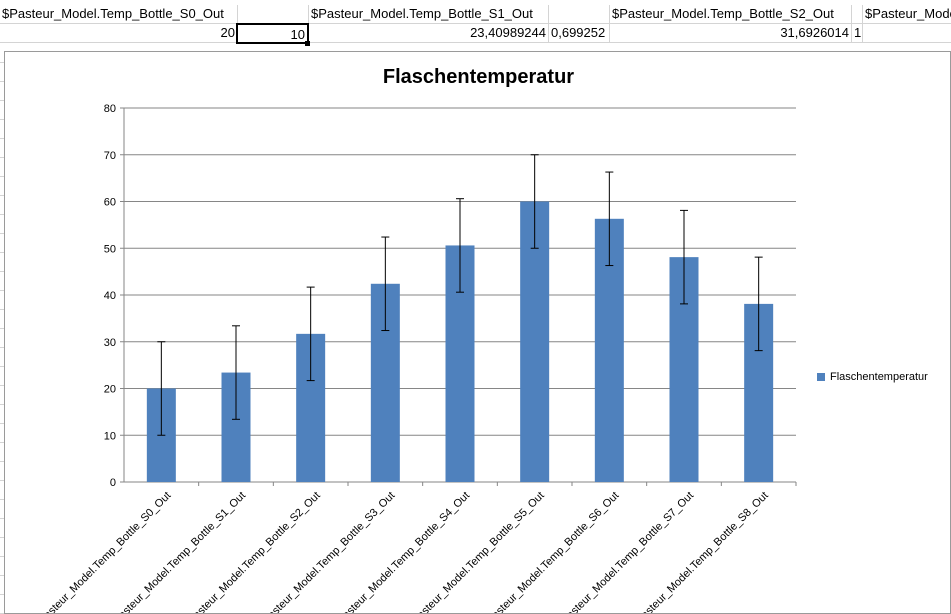 This screenshot has height=614, width=951. Describe the element at coordinates (119, 33) in the screenshot. I see `cell-a2: 20` at that location.